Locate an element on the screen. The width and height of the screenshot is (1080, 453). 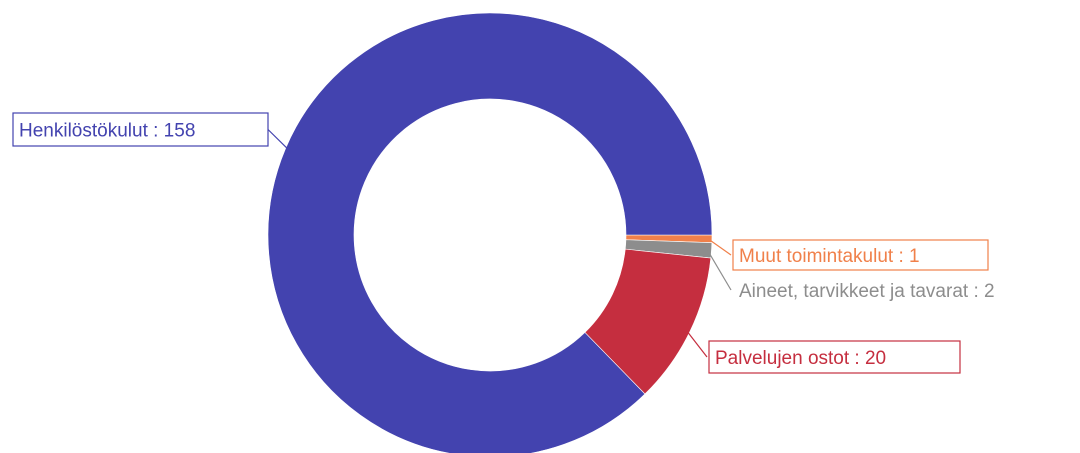
slice-label: Henkilöstökulut : 158 is located at coordinates (107, 131).